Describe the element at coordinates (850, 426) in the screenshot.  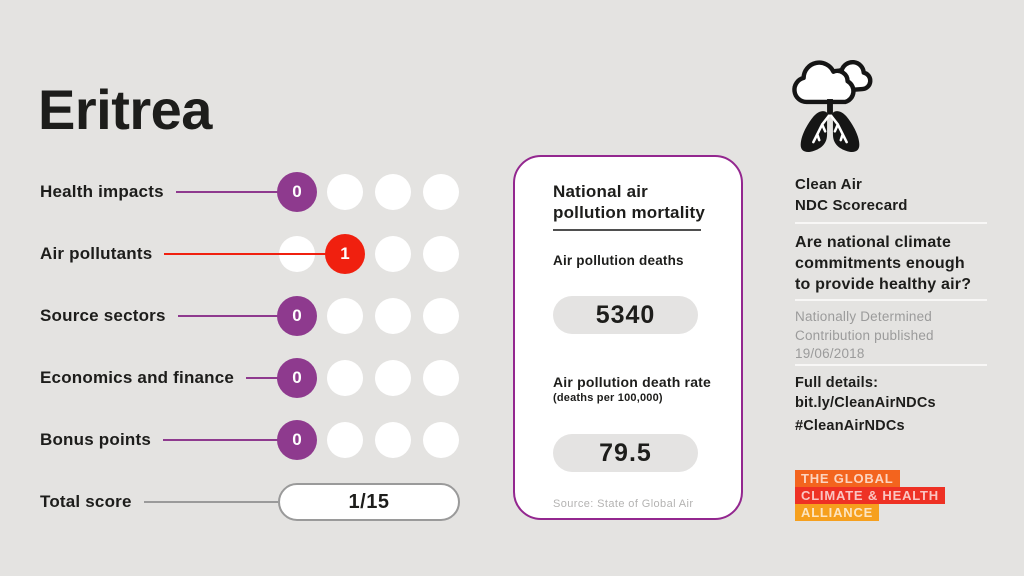
I see `hashtag: #CleanAirNDCs` at that location.